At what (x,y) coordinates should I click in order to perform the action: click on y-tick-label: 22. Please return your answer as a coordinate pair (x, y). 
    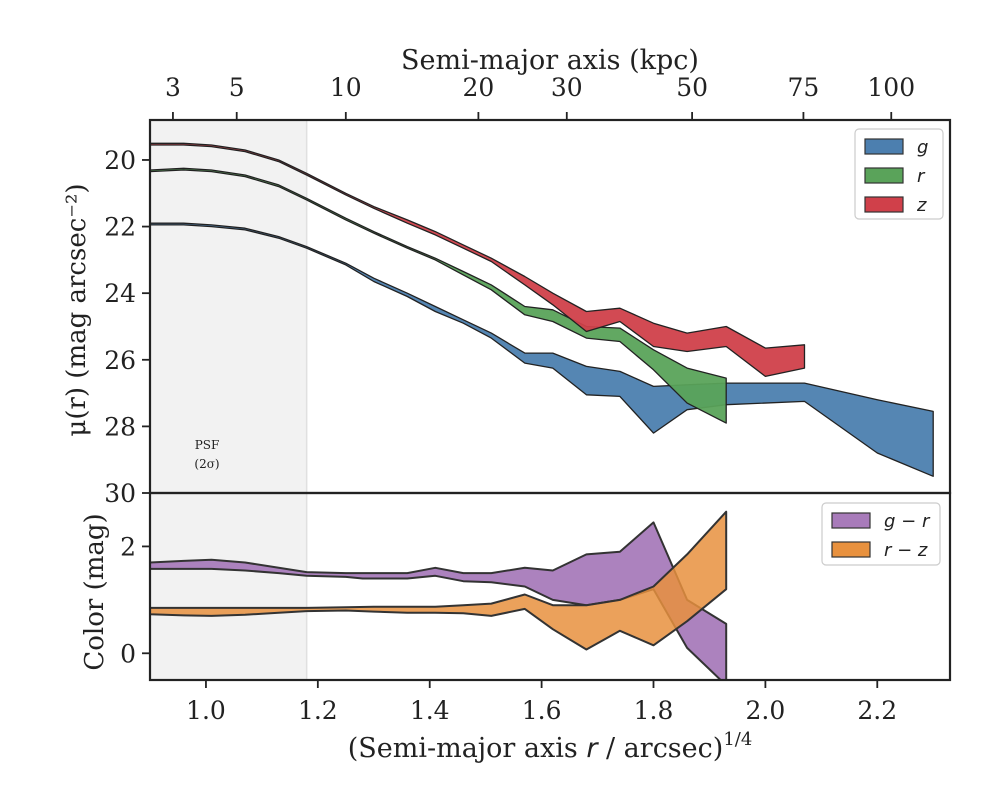
    Looking at the image, I should click on (120, 227).